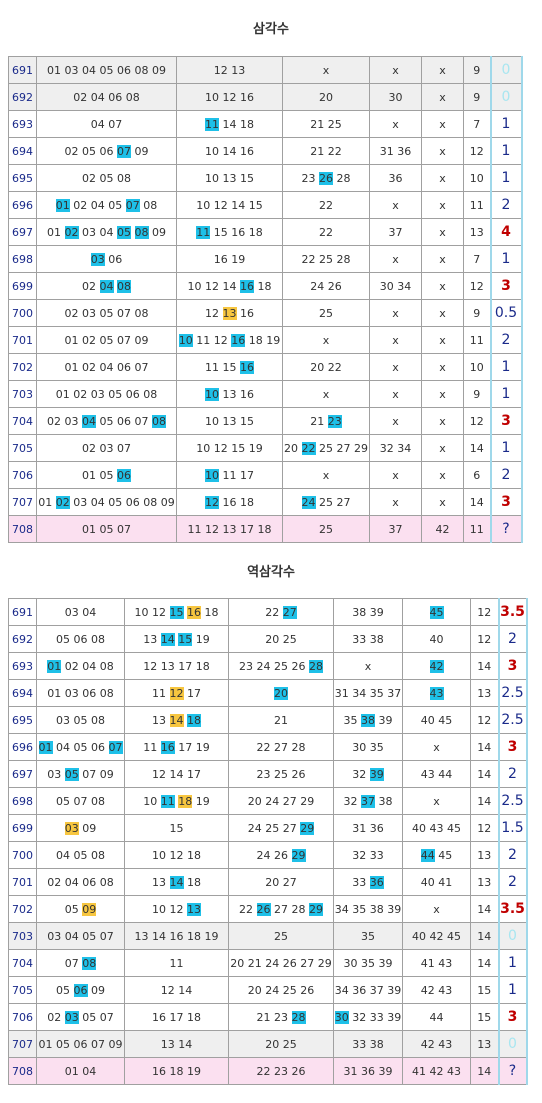 This screenshot has width=542, height=1103. What do you see at coordinates (281, 855) in the screenshot?
I see `number: 26` at bounding box center [281, 855].